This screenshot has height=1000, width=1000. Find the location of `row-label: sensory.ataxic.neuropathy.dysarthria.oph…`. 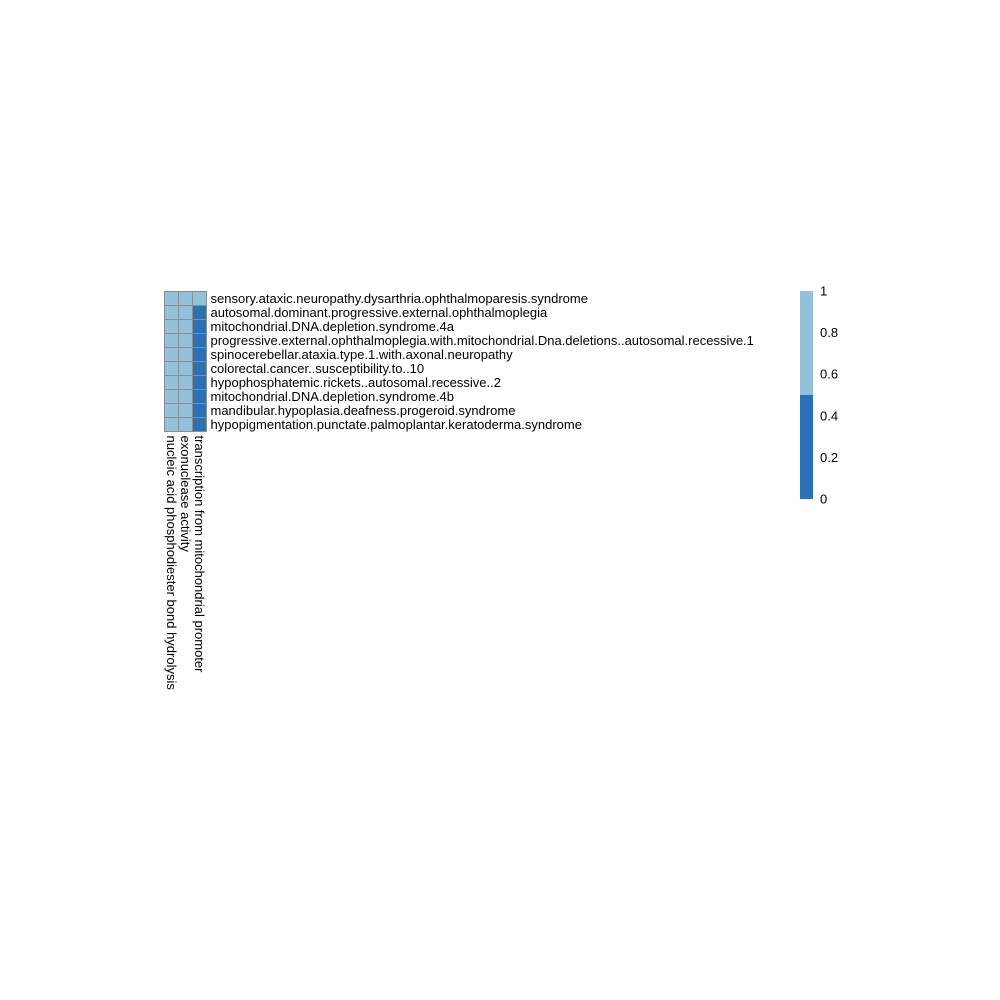

row-label: sensory.ataxic.neuropathy.dysarthria.oph… is located at coordinates (399, 298).